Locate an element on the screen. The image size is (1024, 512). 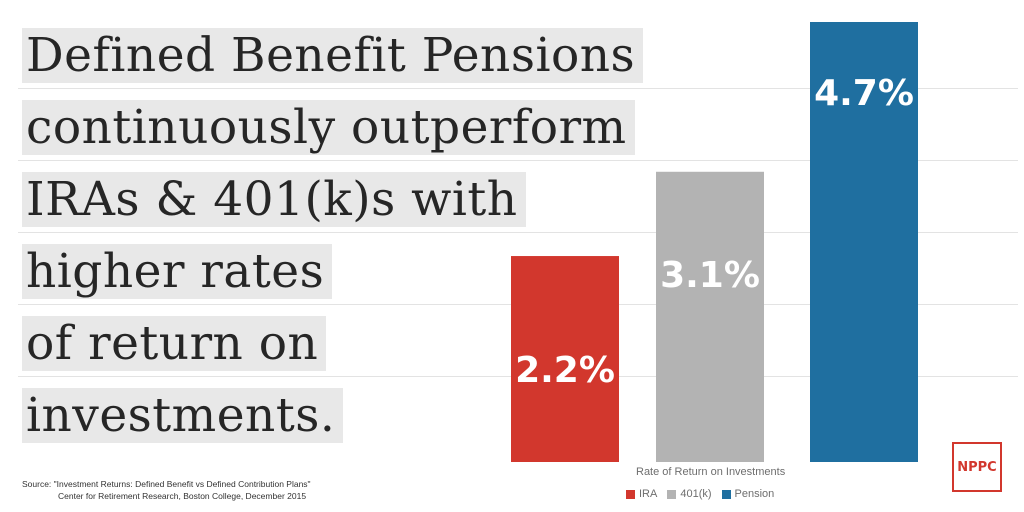
legend-label-401k: 401(k) is located at coordinates (696, 494).